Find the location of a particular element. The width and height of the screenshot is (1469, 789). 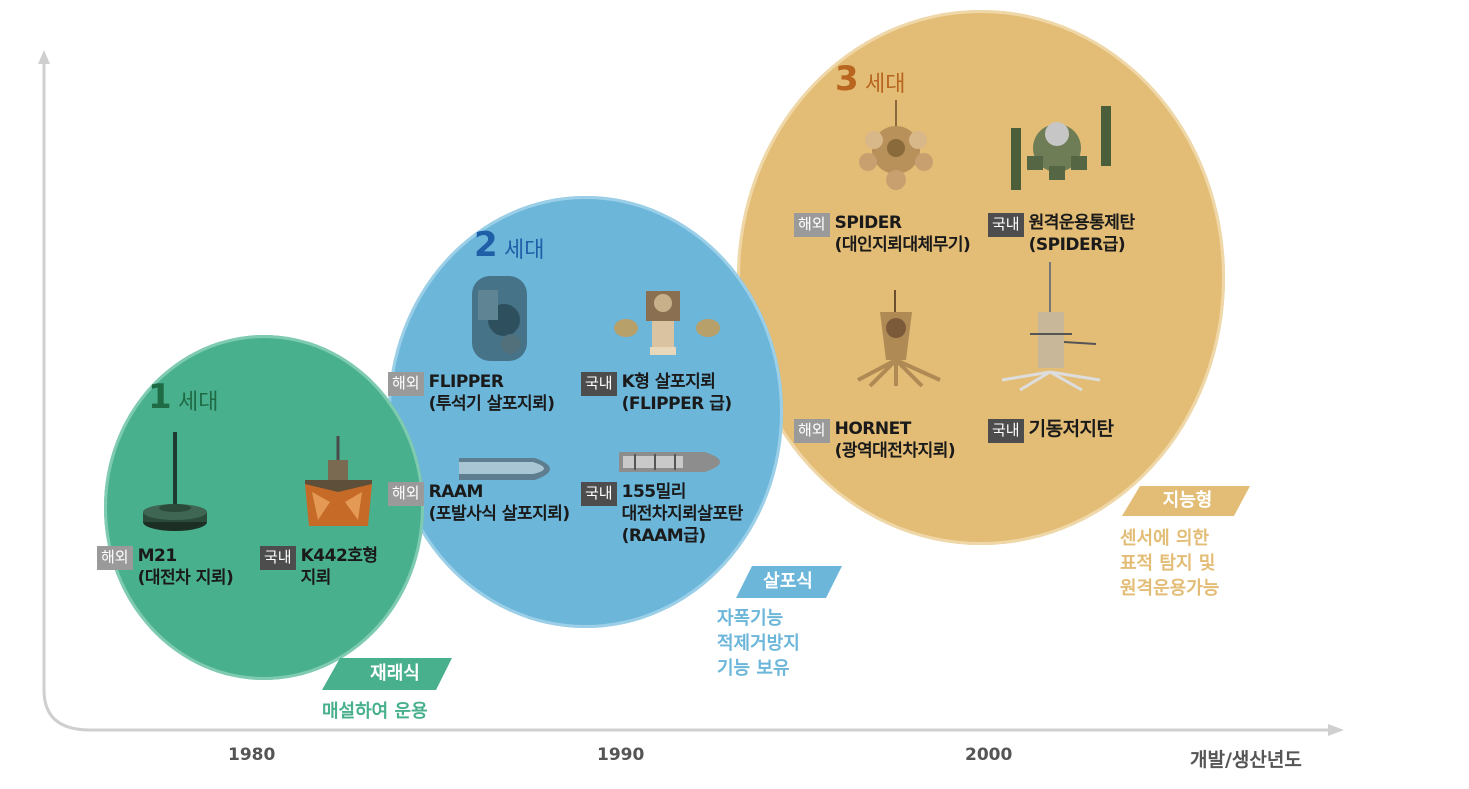

item-sub: 대전차지뢰살포탄 is located at coordinates (682, 514).